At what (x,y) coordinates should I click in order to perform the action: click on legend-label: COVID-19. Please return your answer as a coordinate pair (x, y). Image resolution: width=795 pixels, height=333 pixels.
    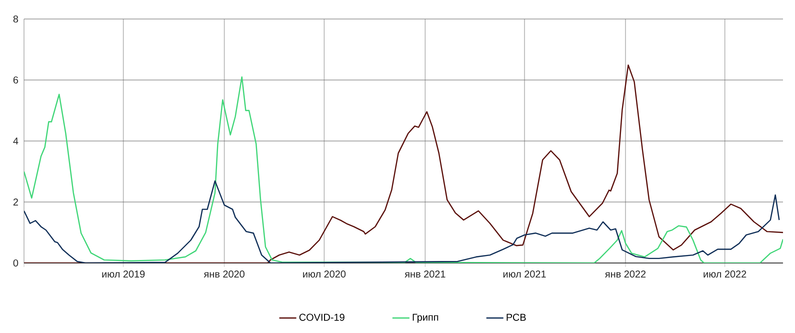
    Looking at the image, I should click on (321, 317).